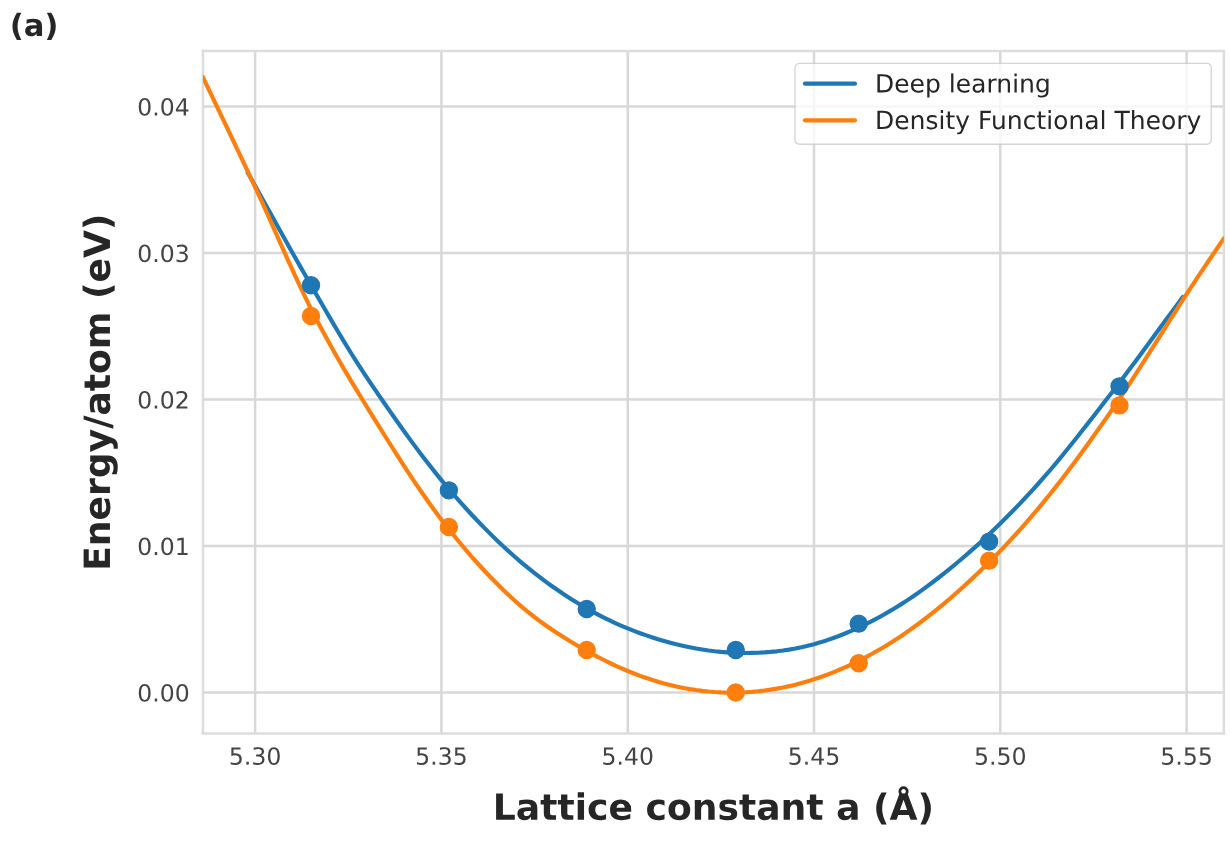 The width and height of the screenshot is (1230, 848). Describe the element at coordinates (34, 26) in the screenshot. I see `text: (a)` at that location.